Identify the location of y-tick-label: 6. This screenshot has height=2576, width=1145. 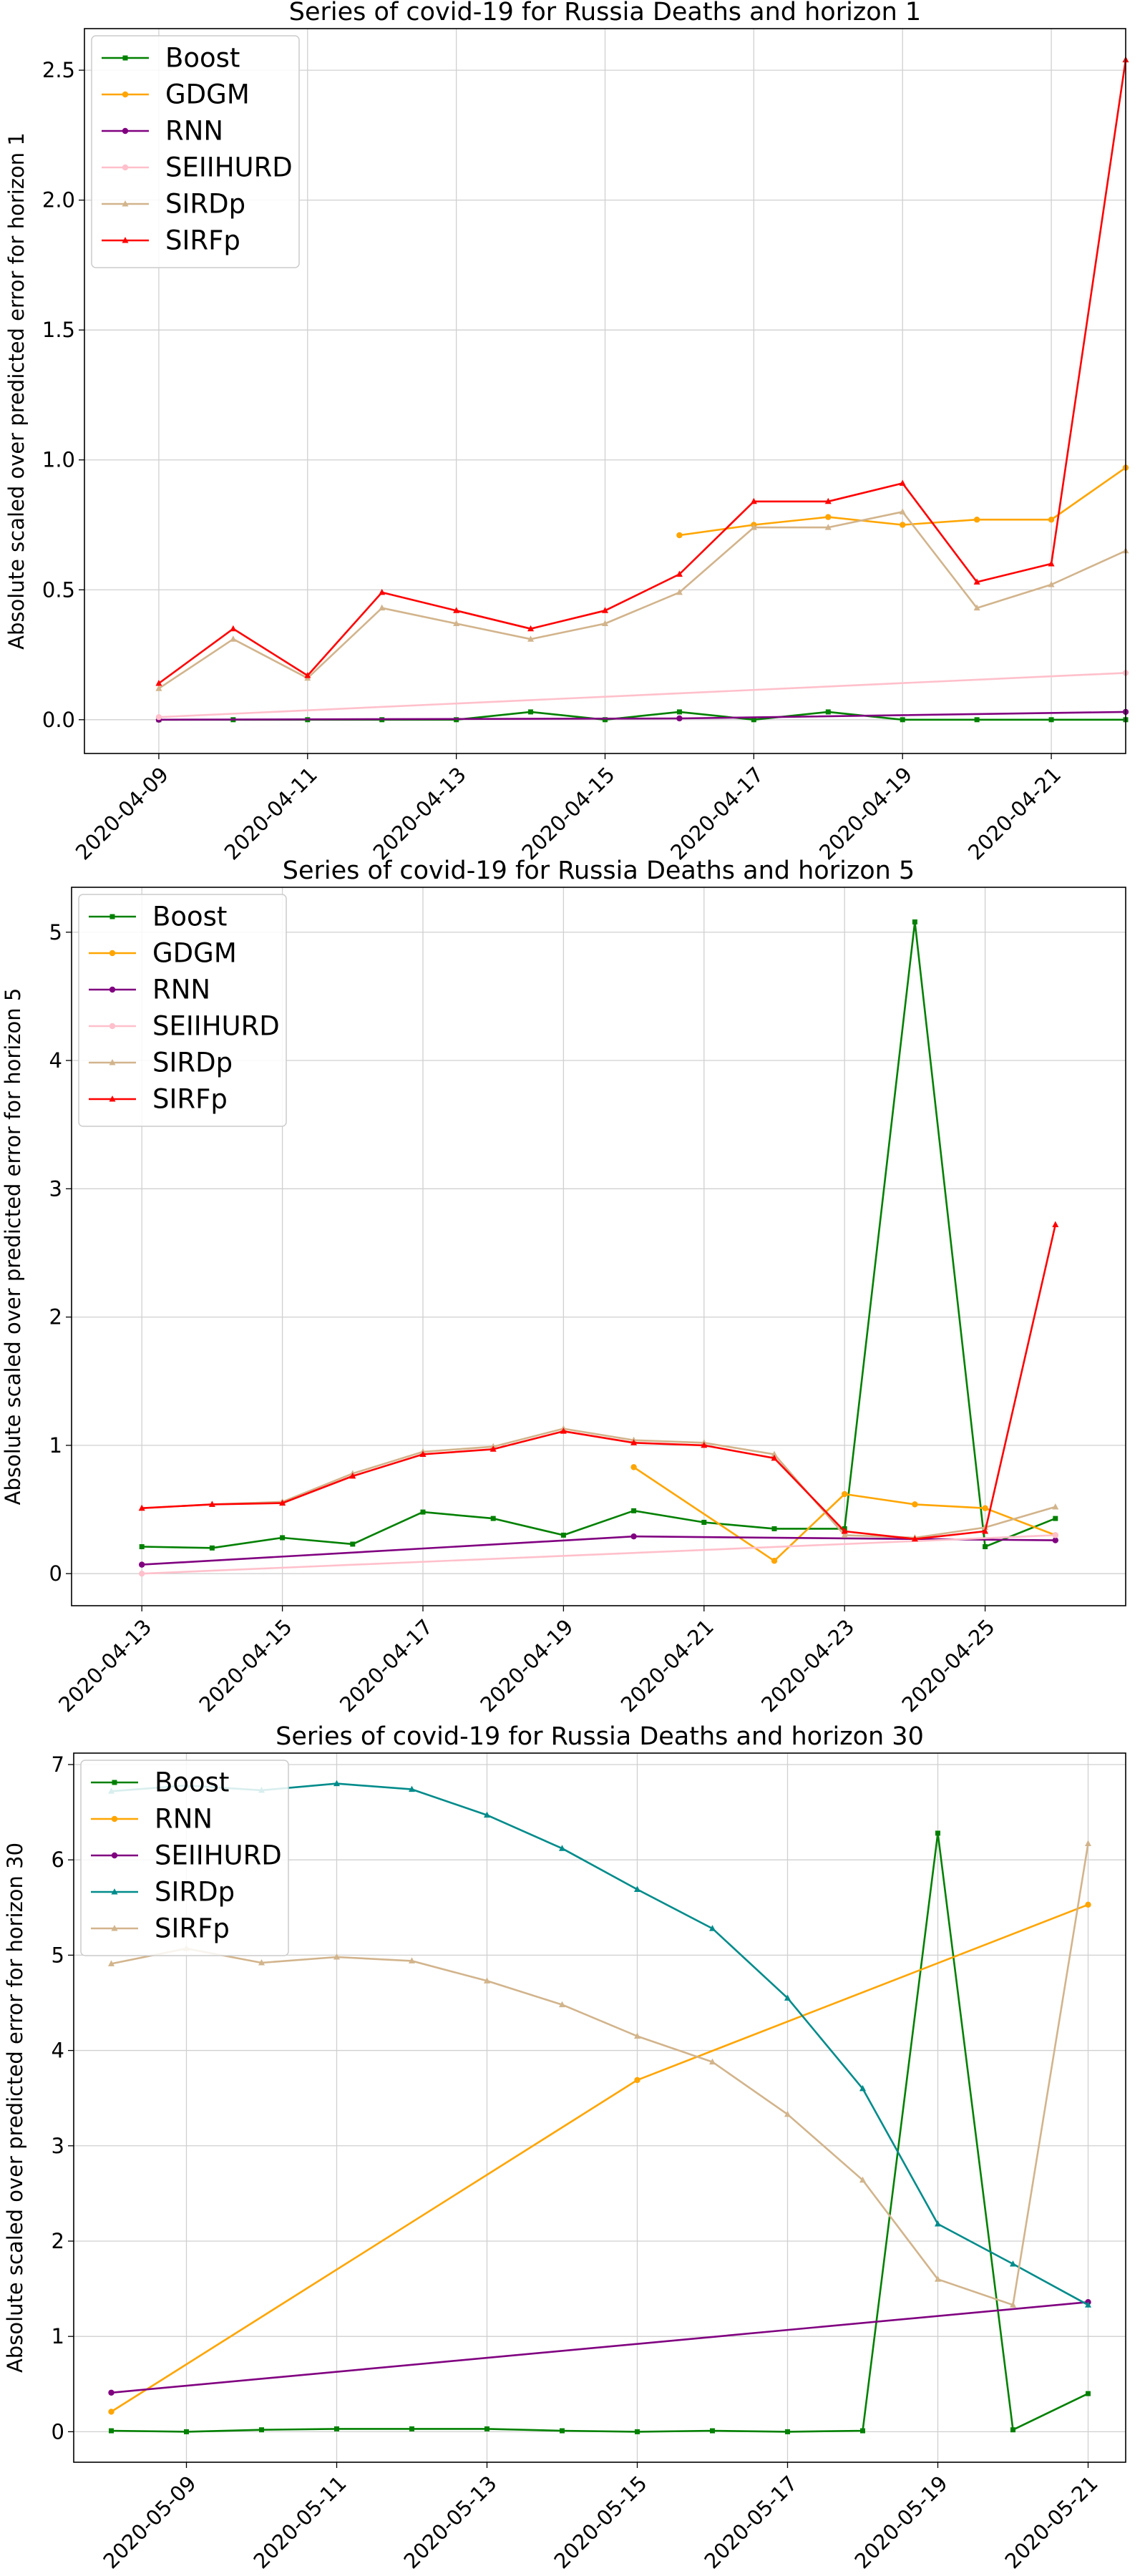
(58, 1860).